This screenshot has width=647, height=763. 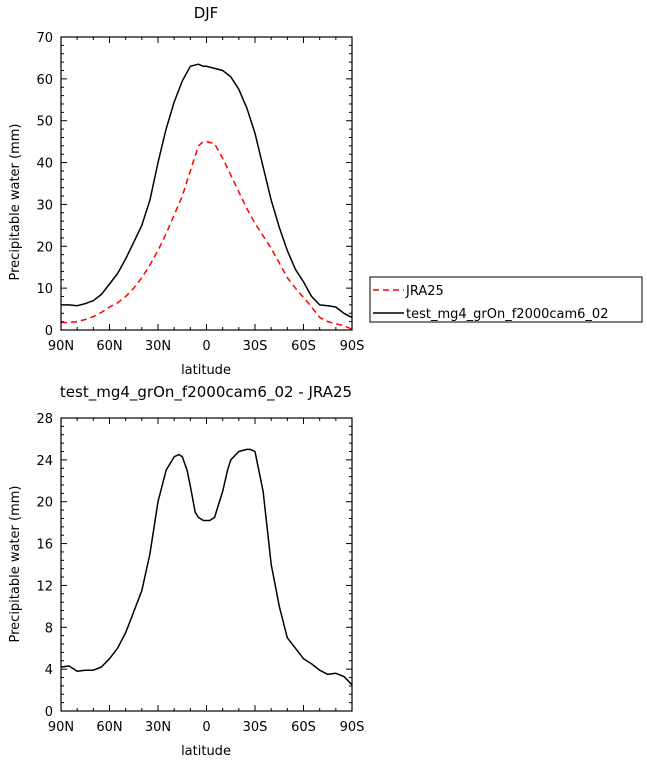 I want to click on y-tick-label: 24, so click(x=44, y=461).